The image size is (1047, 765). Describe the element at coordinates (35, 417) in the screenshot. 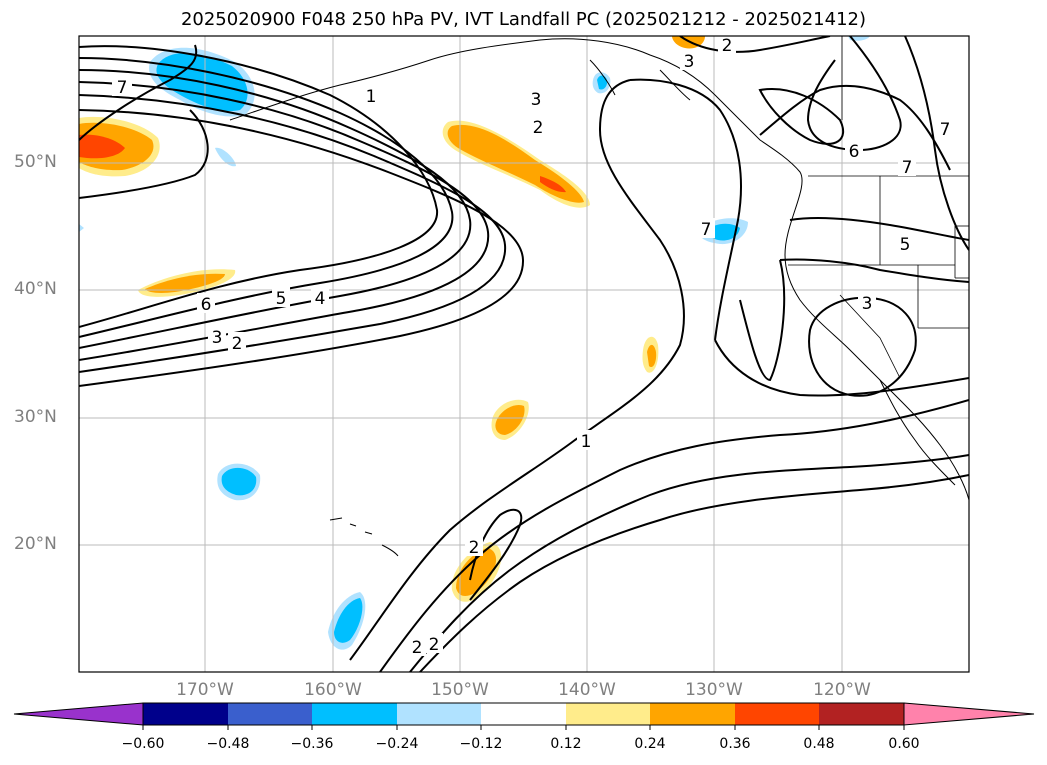

I see `lat-label-30n: 30°N` at that location.